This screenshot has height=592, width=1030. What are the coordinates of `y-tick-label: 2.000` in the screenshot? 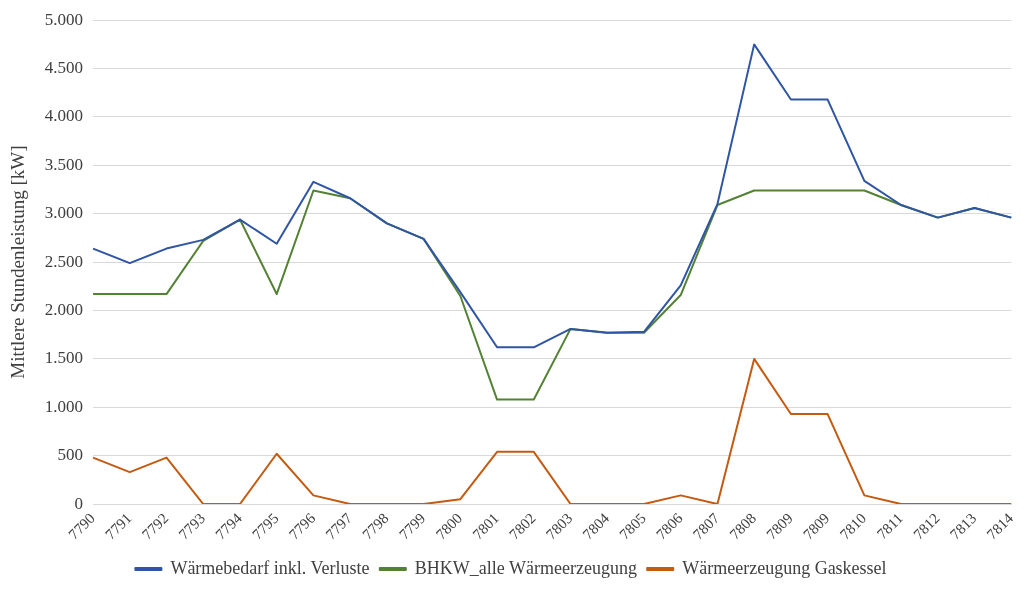 It's located at (64, 309).